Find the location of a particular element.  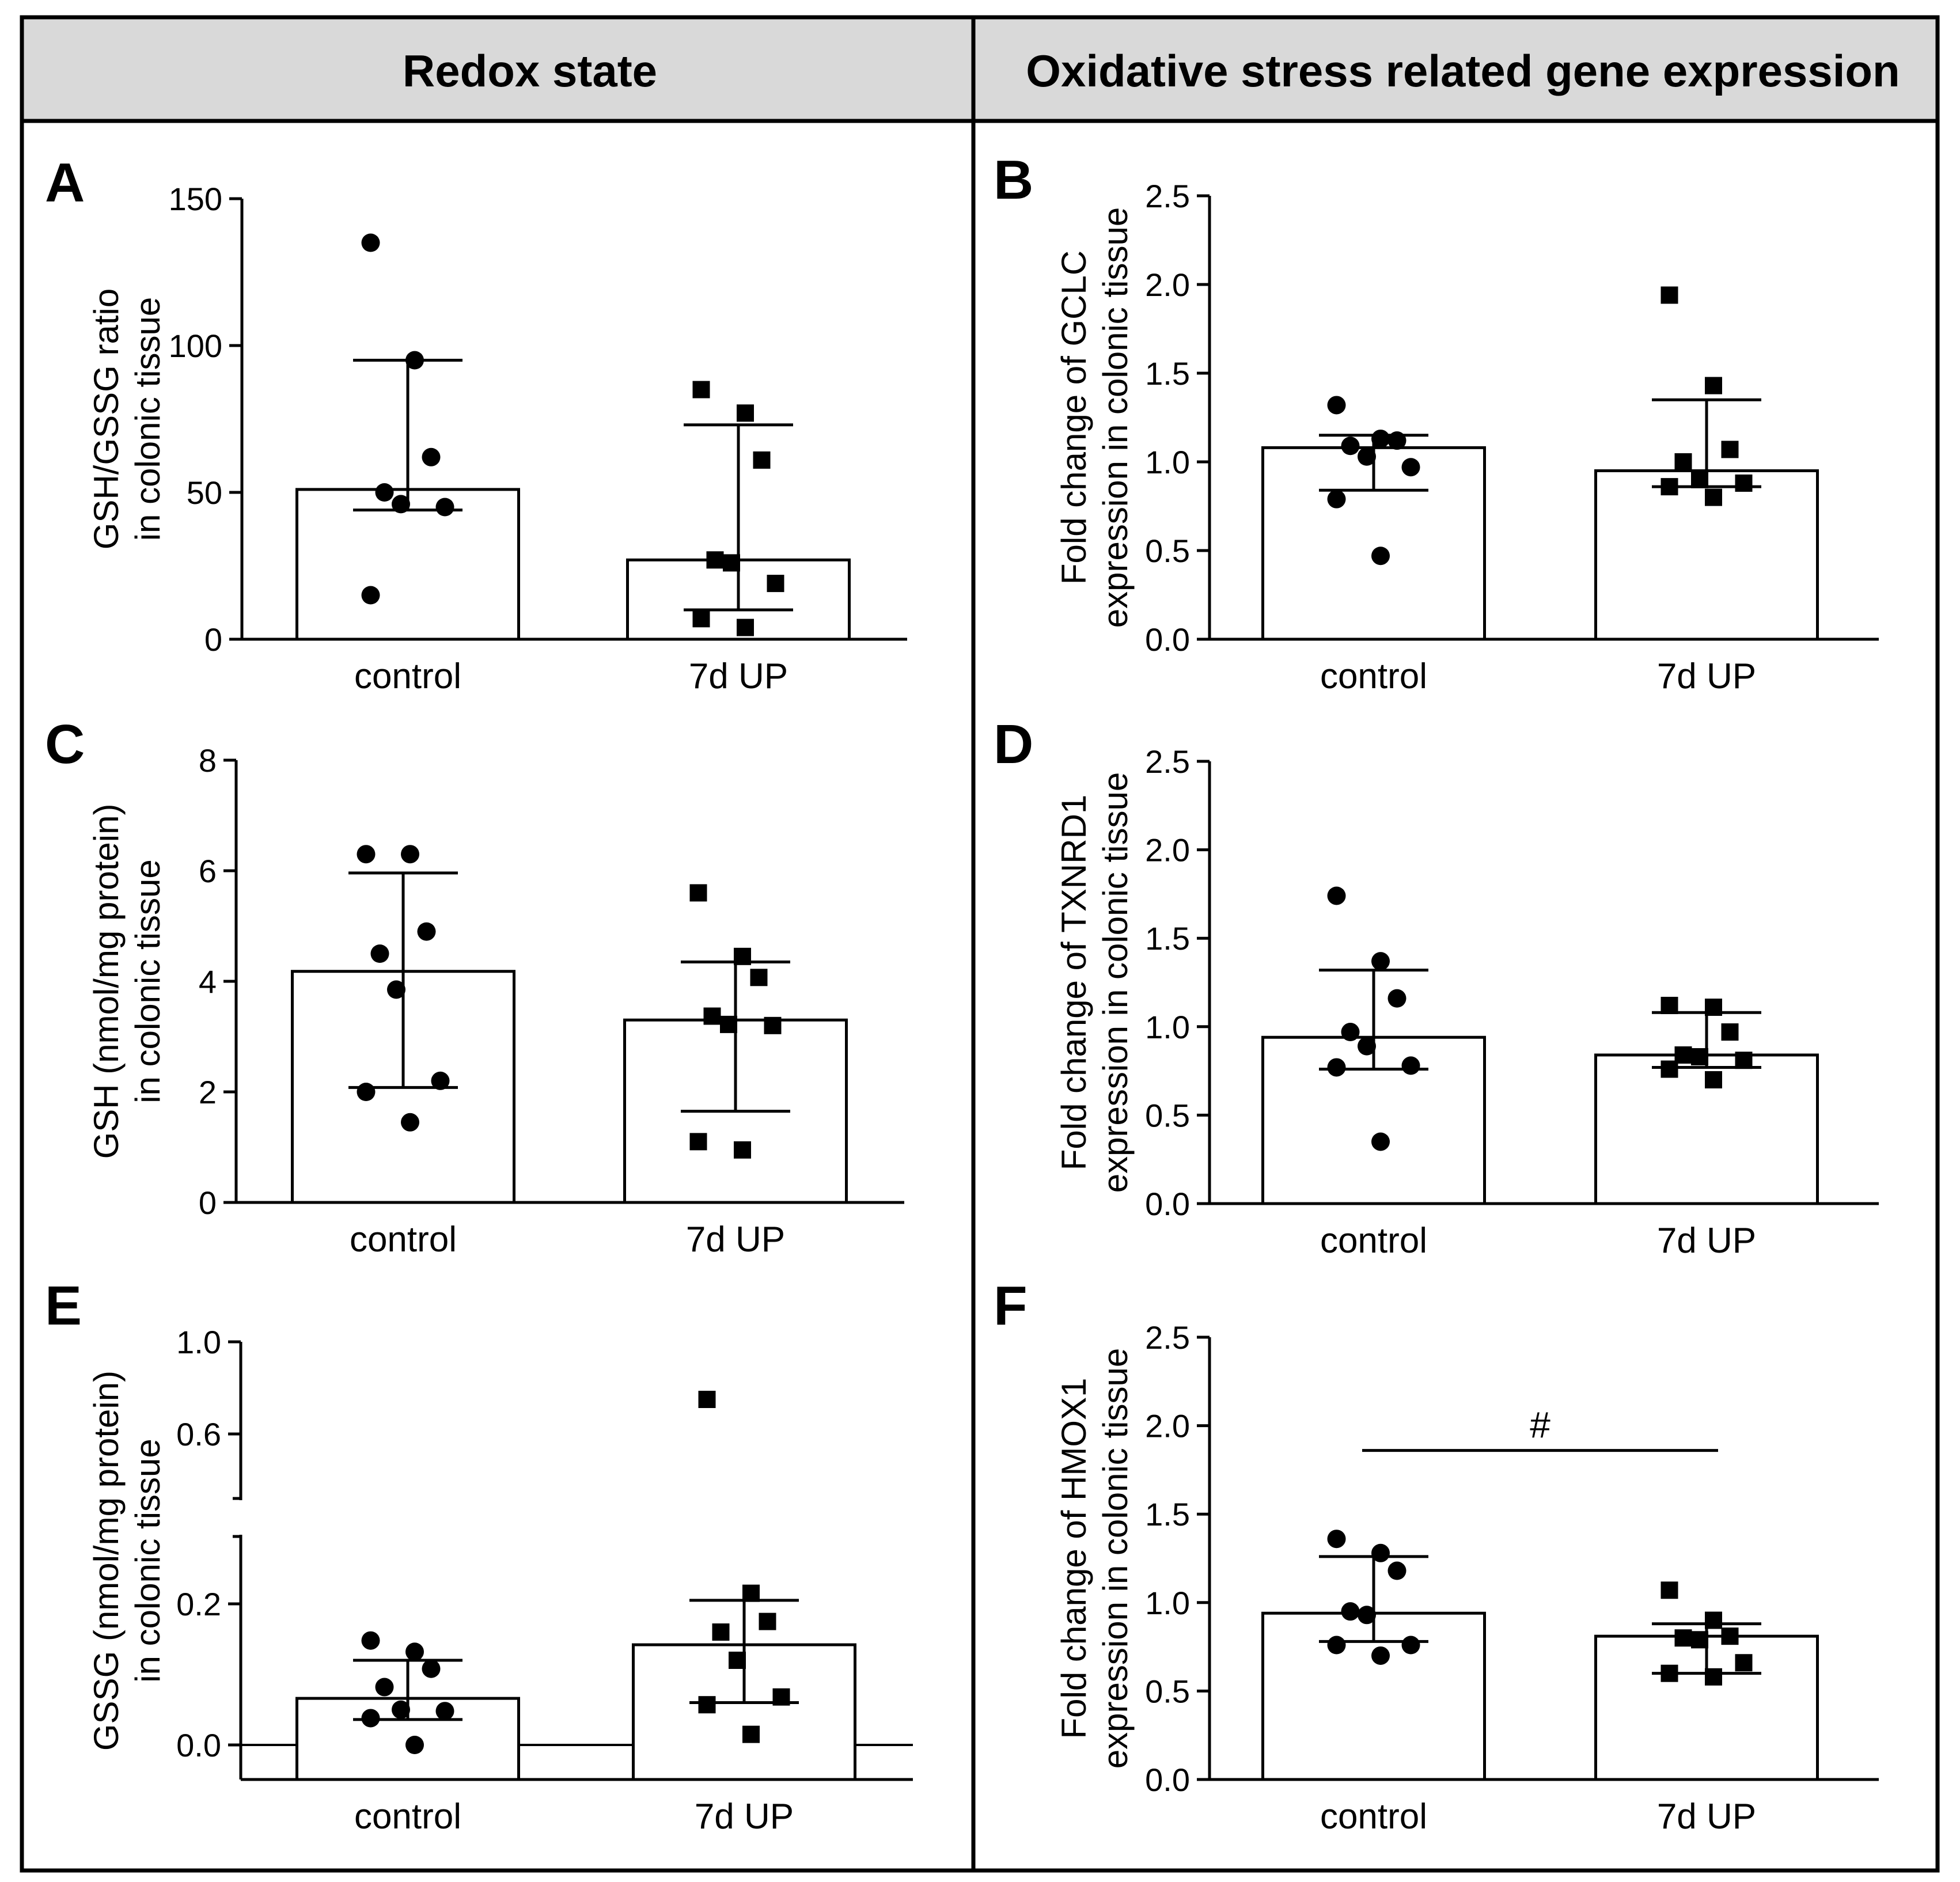

panel-letter-d: D is located at coordinates (1013, 744).